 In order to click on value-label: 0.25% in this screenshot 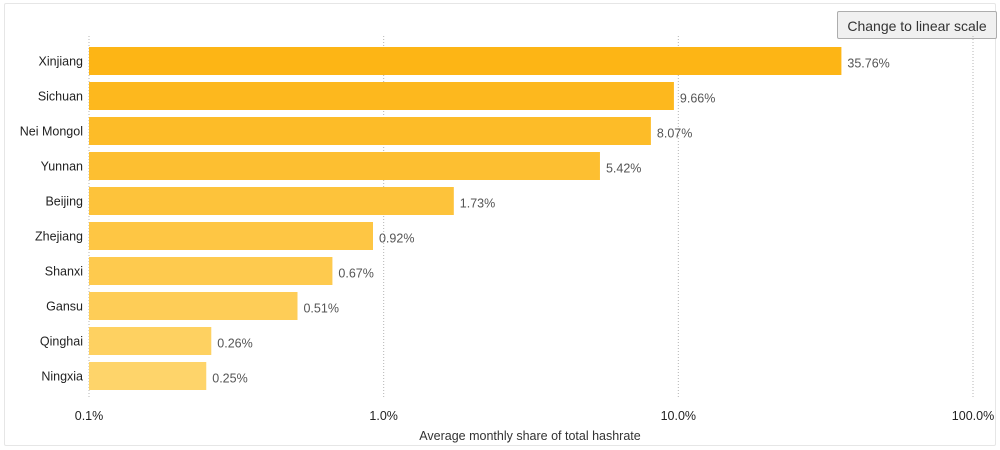, I will do `click(229, 379)`.